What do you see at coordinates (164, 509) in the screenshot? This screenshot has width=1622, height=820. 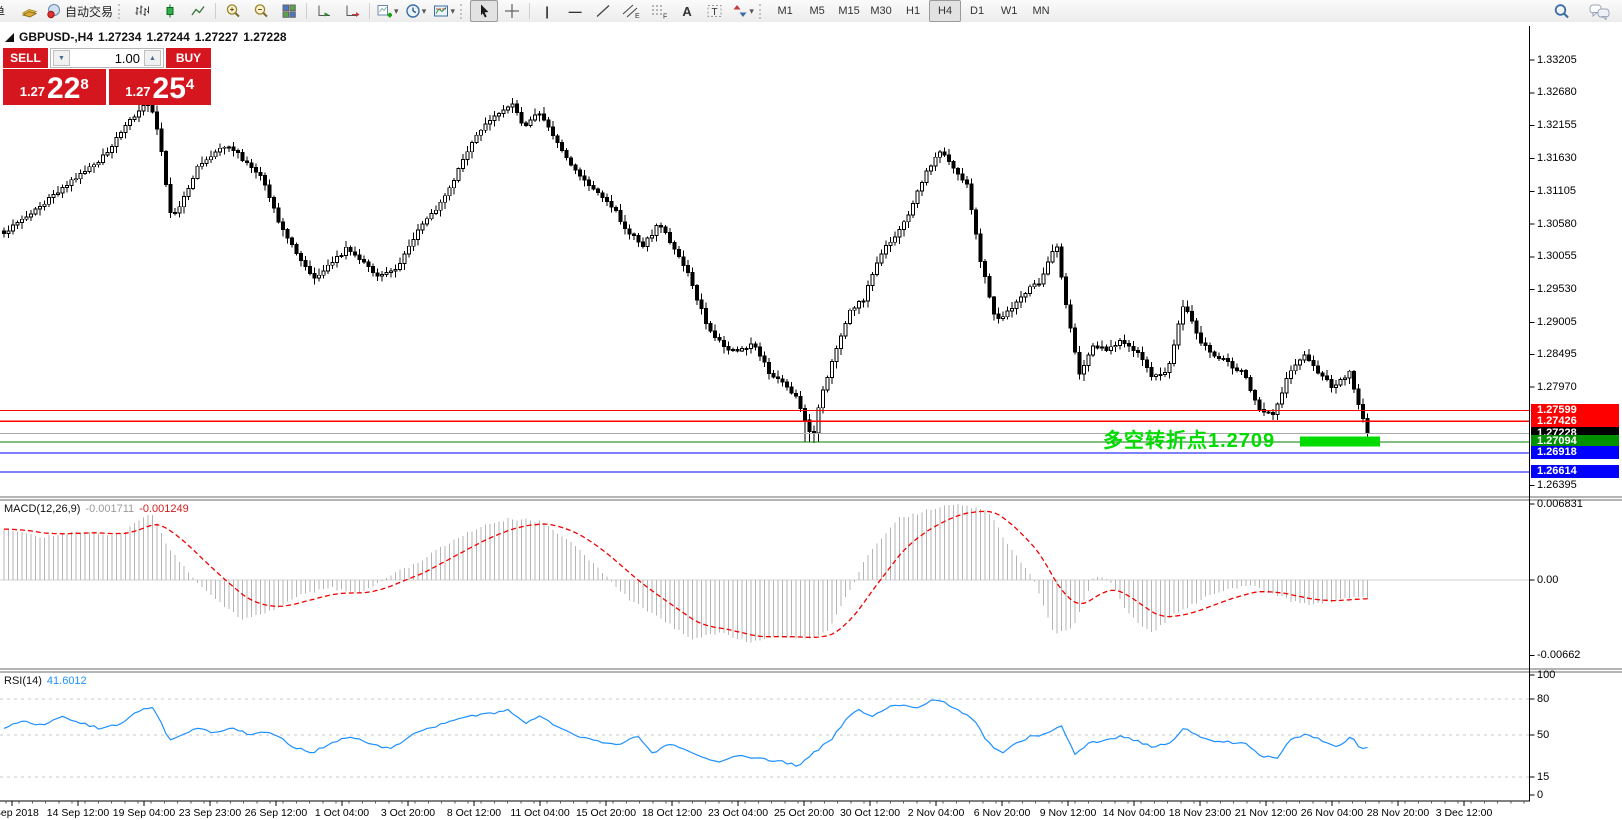 I see `macd-signal-value: -0.001249` at bounding box center [164, 509].